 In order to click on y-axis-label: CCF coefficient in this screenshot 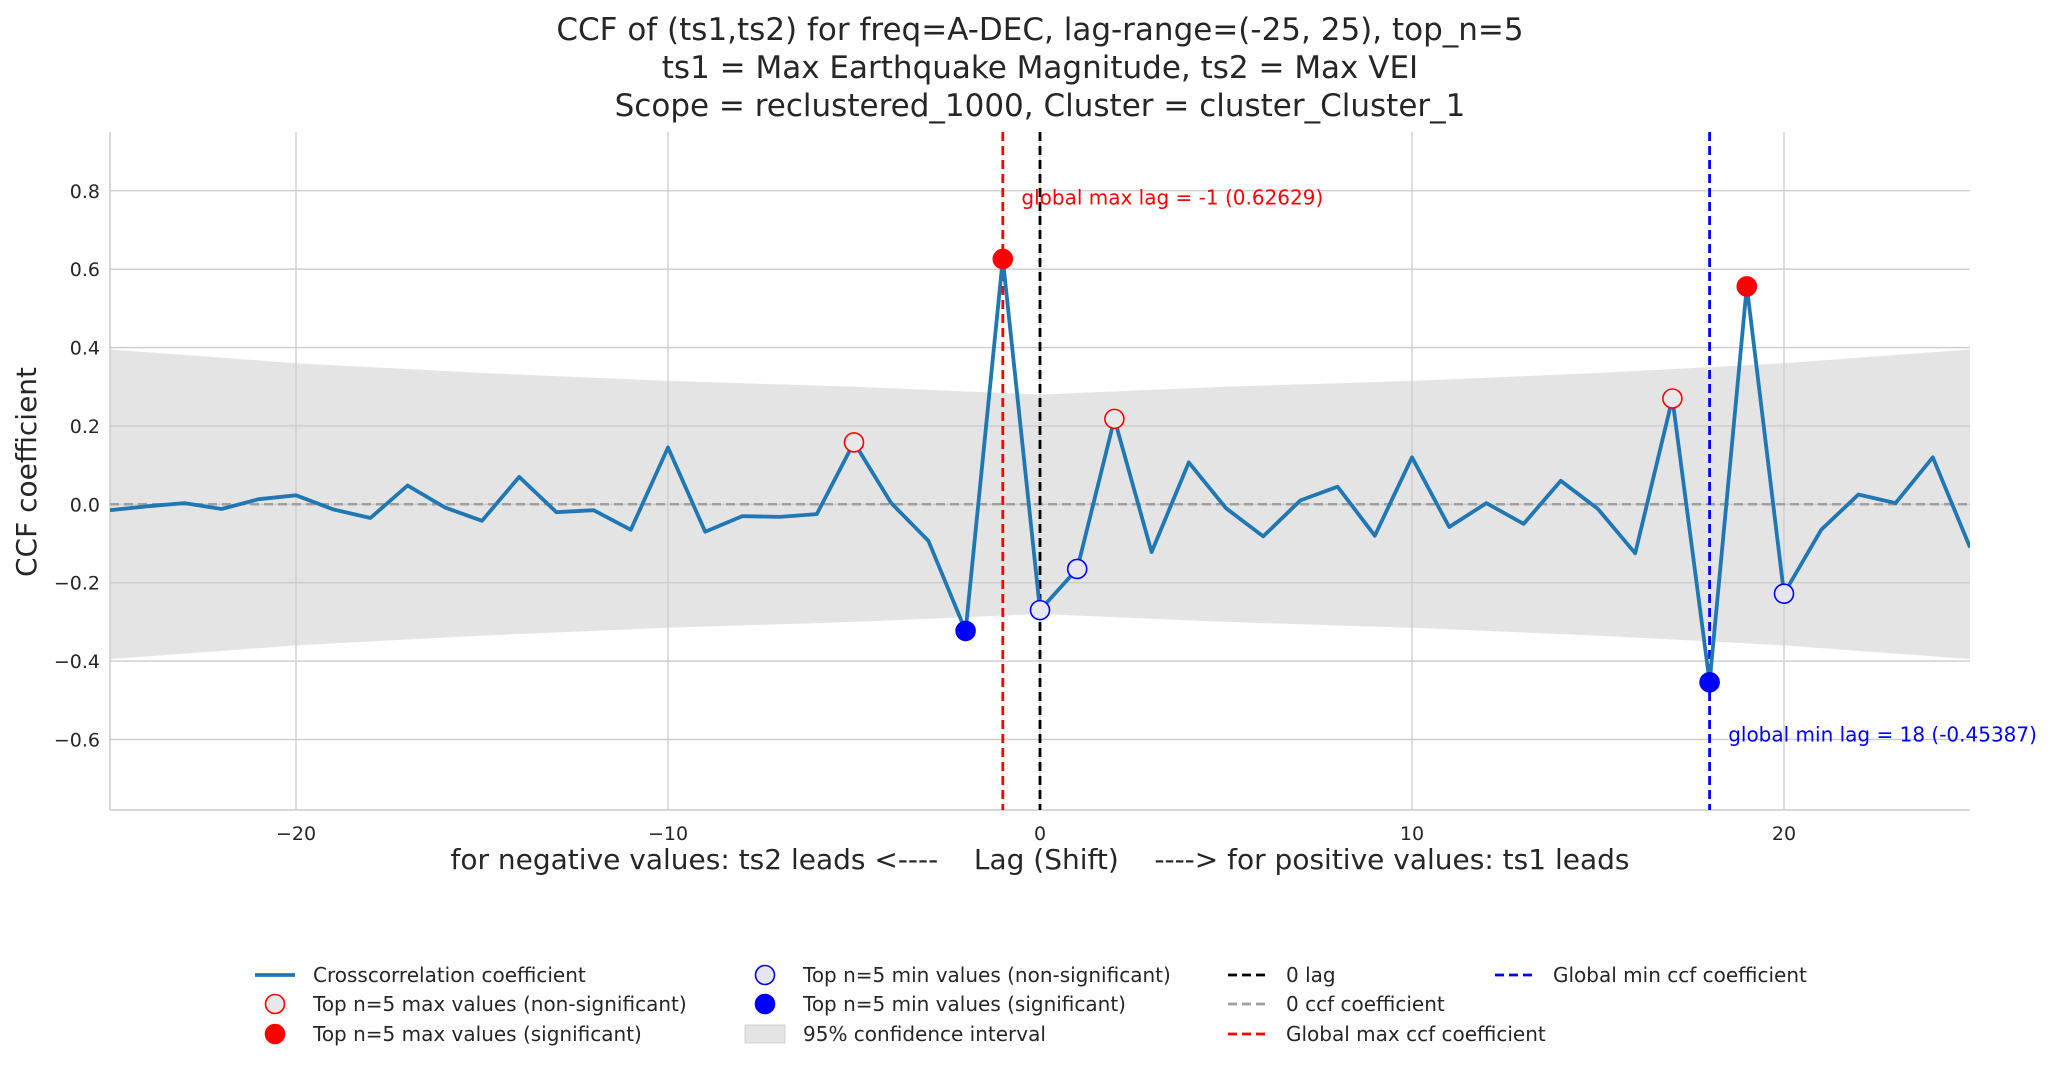, I will do `click(26, 472)`.